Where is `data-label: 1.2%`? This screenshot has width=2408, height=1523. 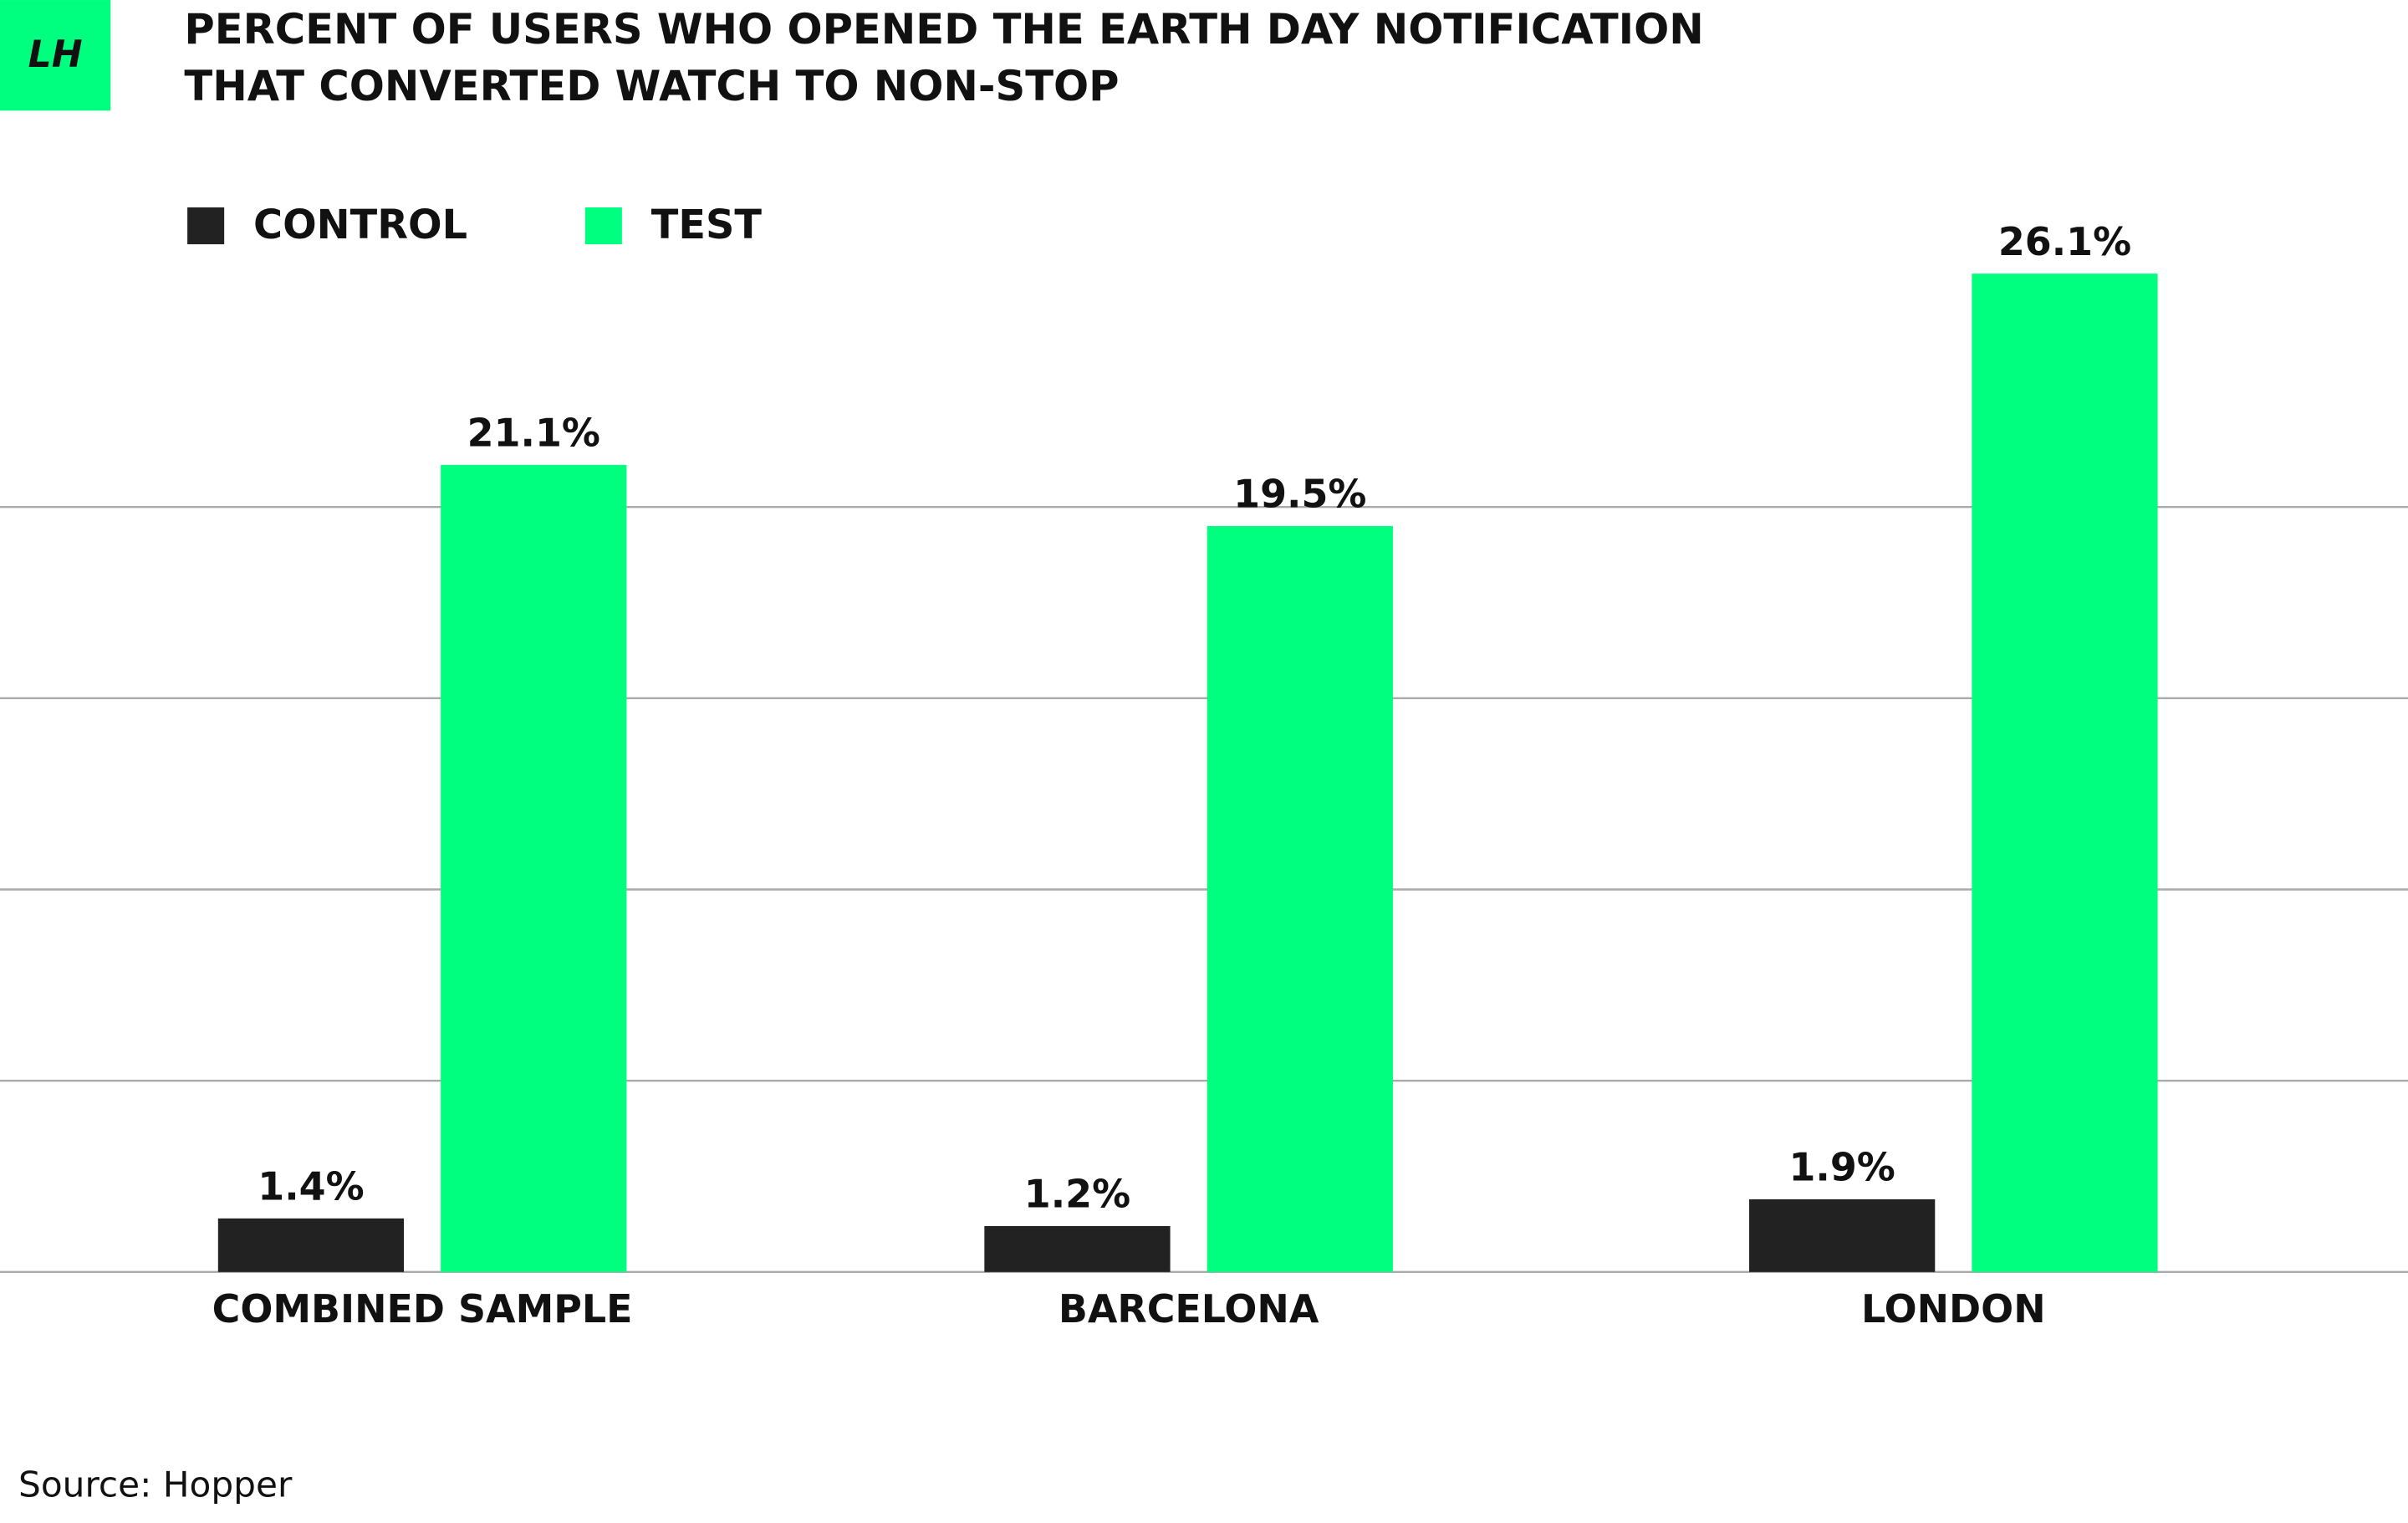
data-label: 1.2% is located at coordinates (1077, 1194).